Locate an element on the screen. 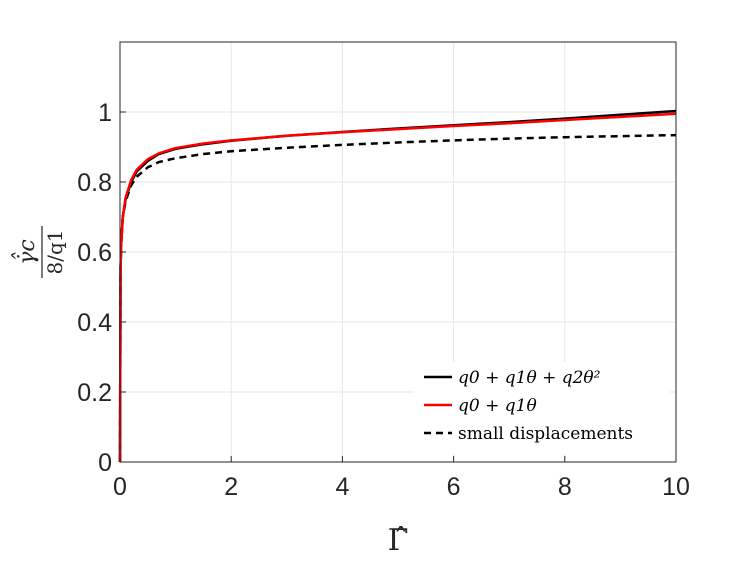 The height and width of the screenshot is (562, 747). x-tick-label-4: 8 is located at coordinates (565, 487).